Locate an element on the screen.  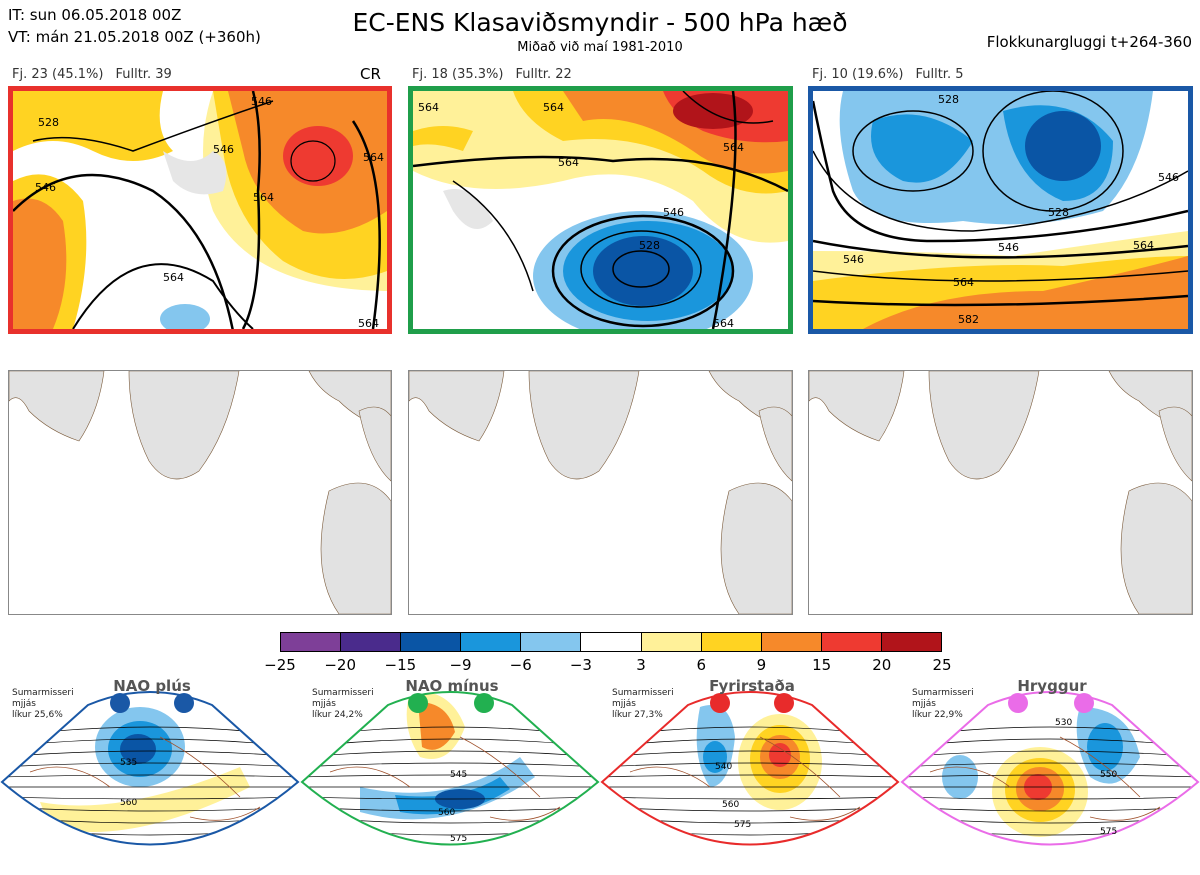
regime-info: Sumarmisseri mjjás líkur 25,6% is located at coordinates (43, 704).